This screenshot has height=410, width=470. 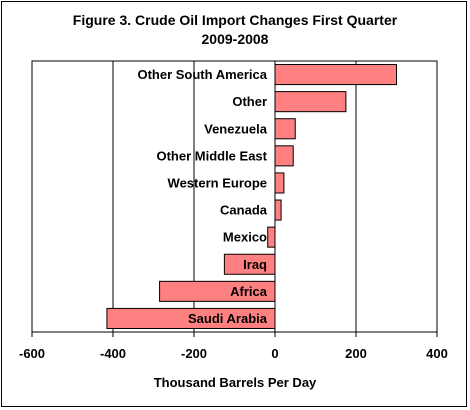 I want to click on category-label: Iraq, so click(x=255, y=264).